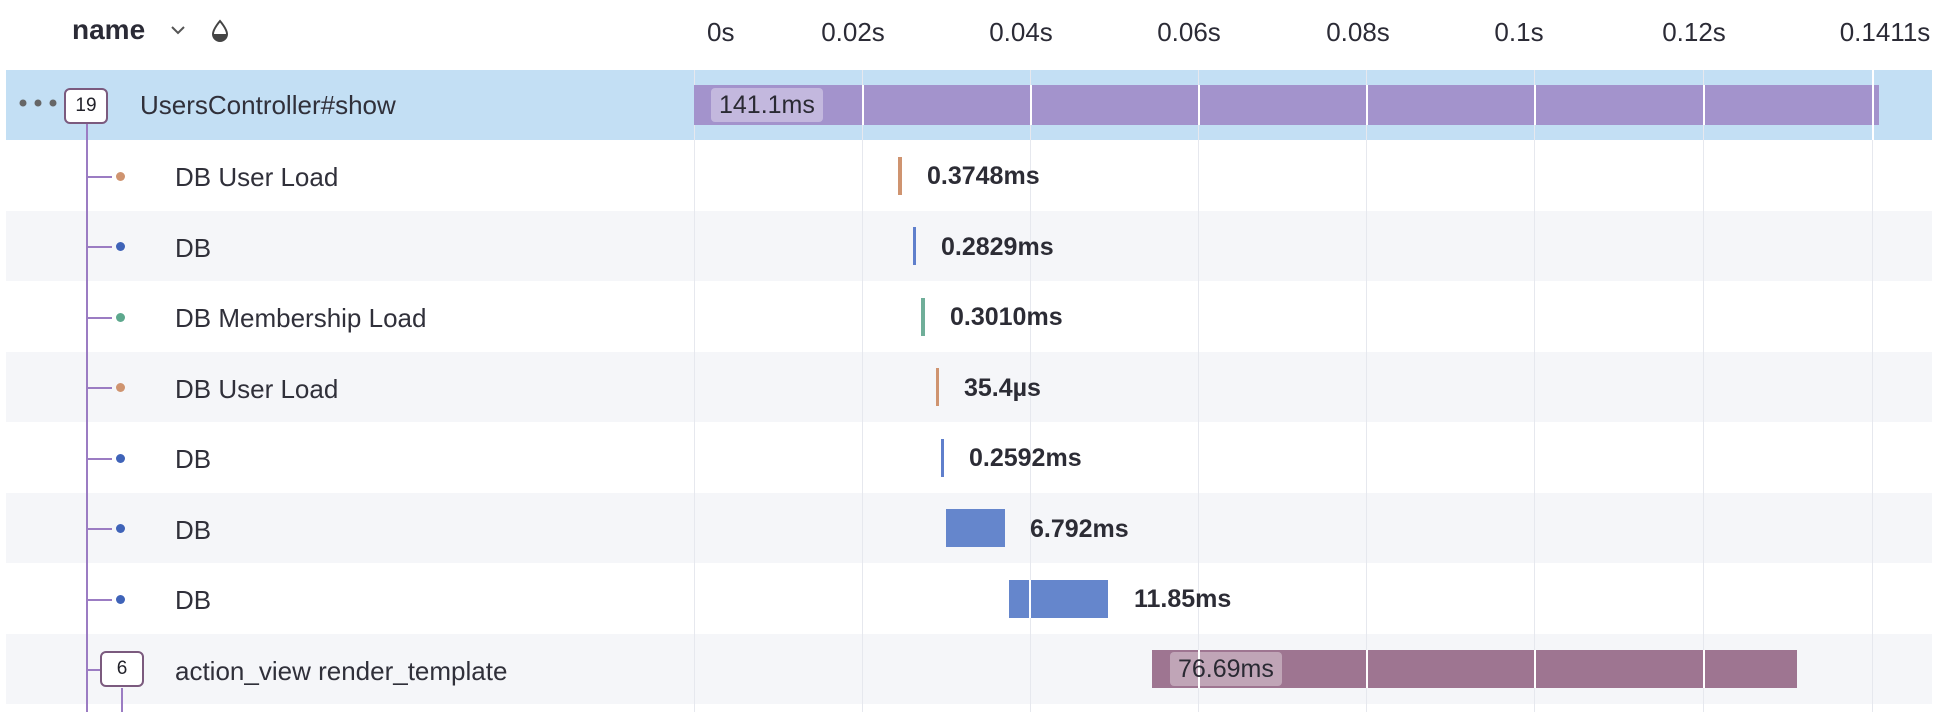 This screenshot has height=712, width=1938. What do you see at coordinates (268, 105) in the screenshot?
I see `span-name: UsersController#show` at bounding box center [268, 105].